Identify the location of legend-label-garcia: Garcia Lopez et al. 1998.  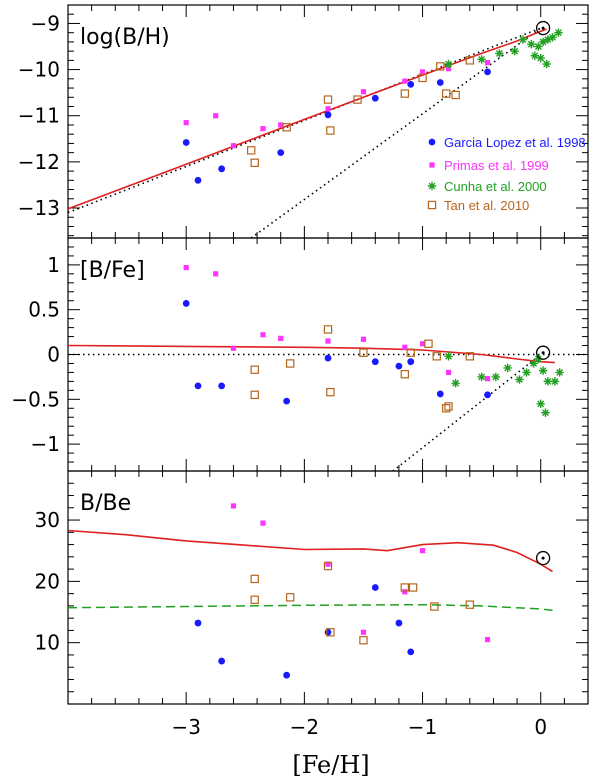
(515, 142).